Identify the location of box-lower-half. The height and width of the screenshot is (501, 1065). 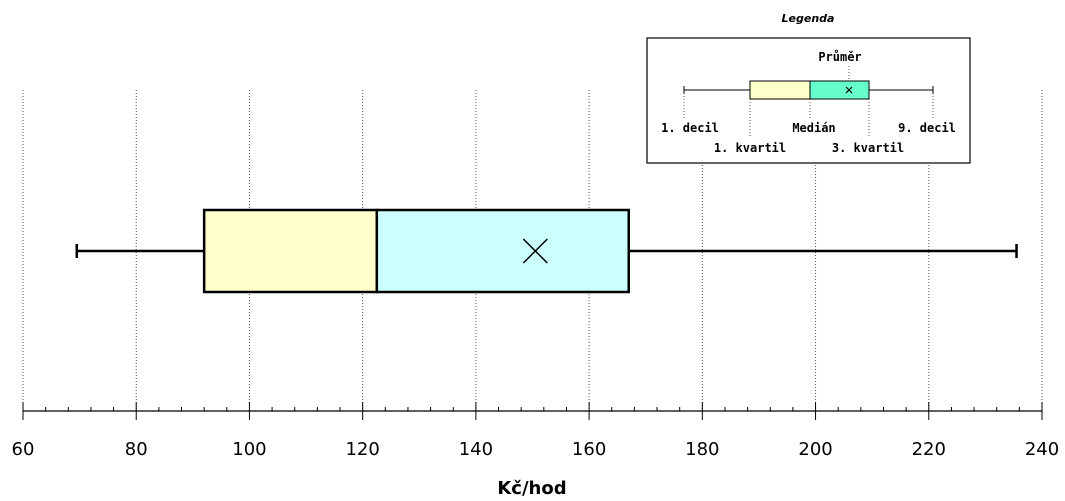
(290, 251).